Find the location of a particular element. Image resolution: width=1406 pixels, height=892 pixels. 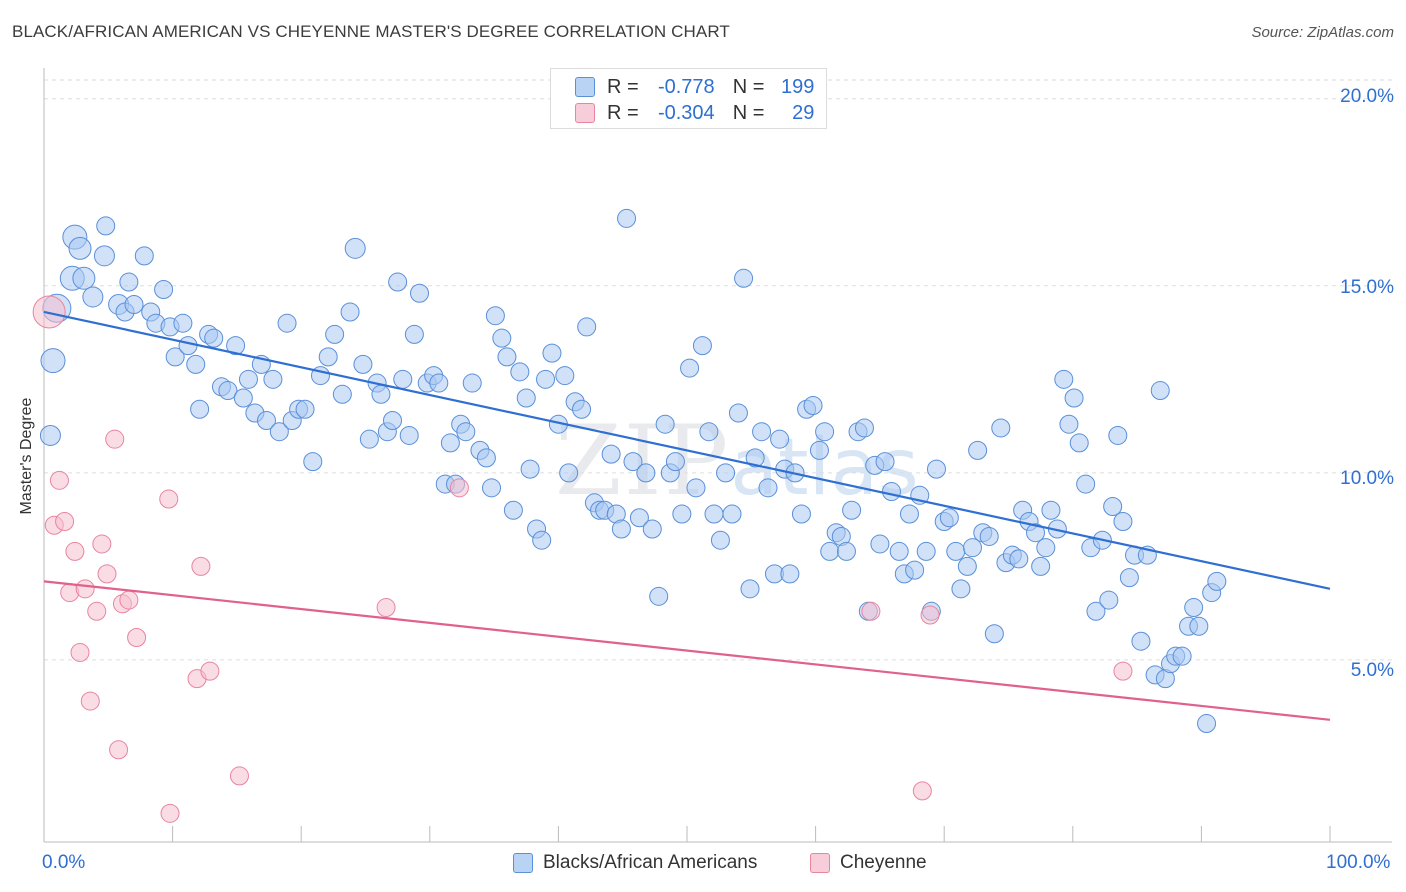

y-tick-label-20: 20.0% is located at coordinates (1367, 96).